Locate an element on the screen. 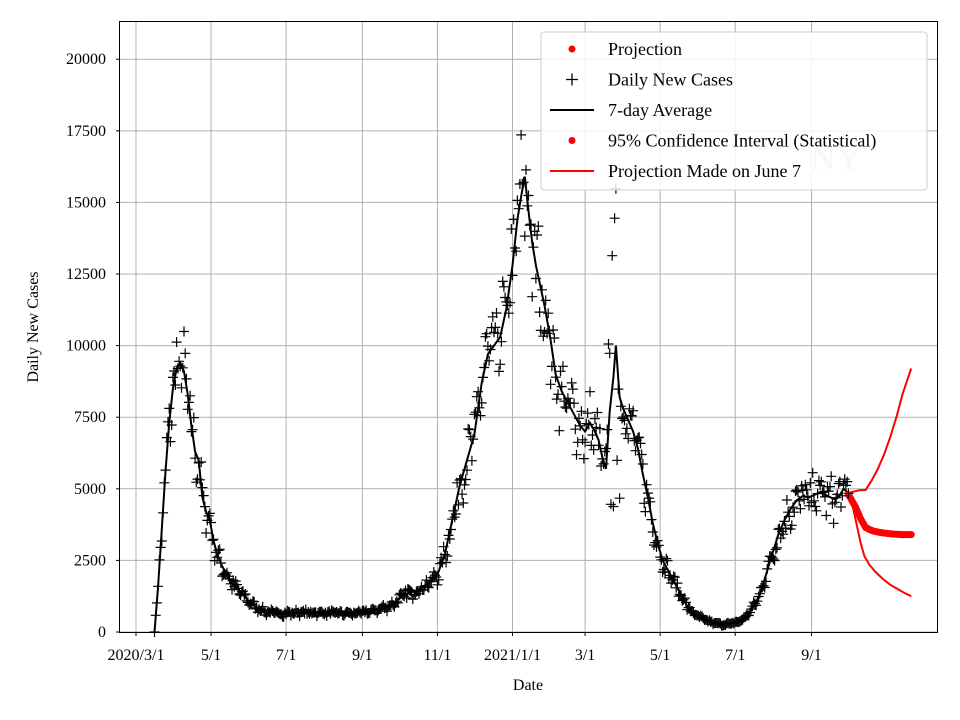  x-tick-label: 5/1 is located at coordinates (660, 655).